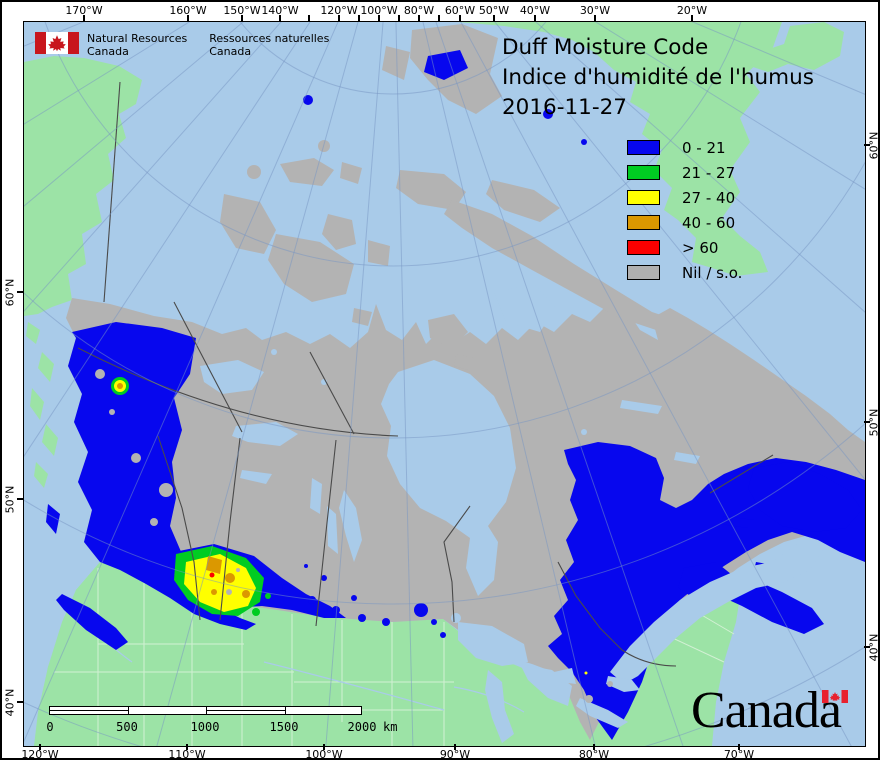  What do you see at coordinates (658, 108) in the screenshot?
I see `title-date: 2016-11-27` at bounding box center [658, 108].